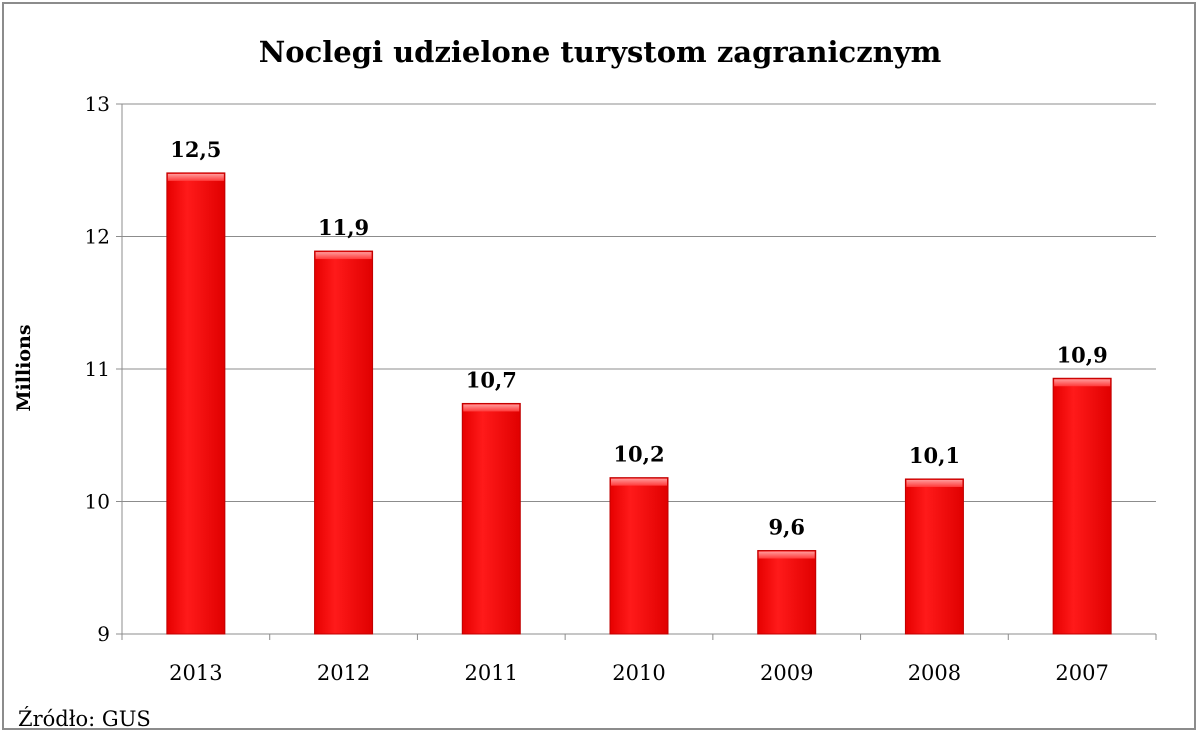 Image resolution: width=1200 pixels, height=734 pixels. Describe the element at coordinates (1081, 673) in the screenshot. I see `x-tick-label: 2007` at that location.